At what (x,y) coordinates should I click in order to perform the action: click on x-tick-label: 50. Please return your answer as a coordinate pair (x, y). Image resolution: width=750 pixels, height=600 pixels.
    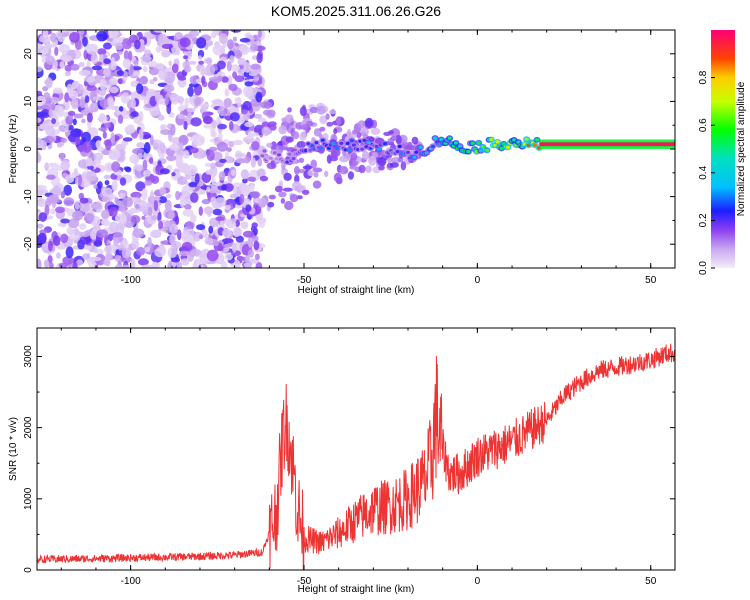
    Looking at the image, I should click on (651, 280).